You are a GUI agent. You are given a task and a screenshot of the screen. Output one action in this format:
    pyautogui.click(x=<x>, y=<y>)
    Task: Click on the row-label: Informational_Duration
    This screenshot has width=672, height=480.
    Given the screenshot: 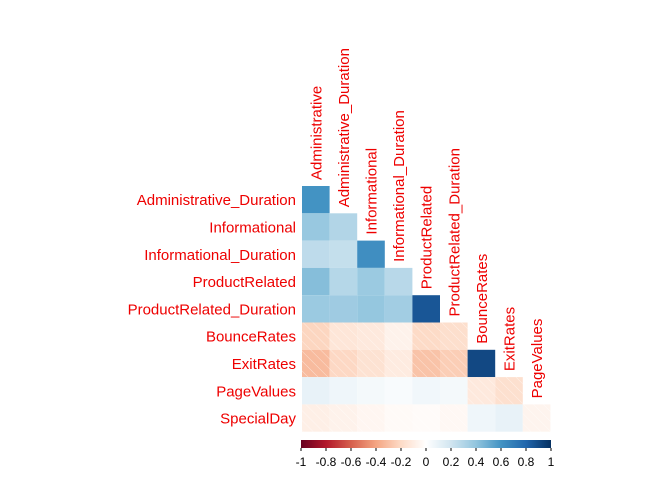 What is the action you would take?
    pyautogui.click(x=220, y=255)
    